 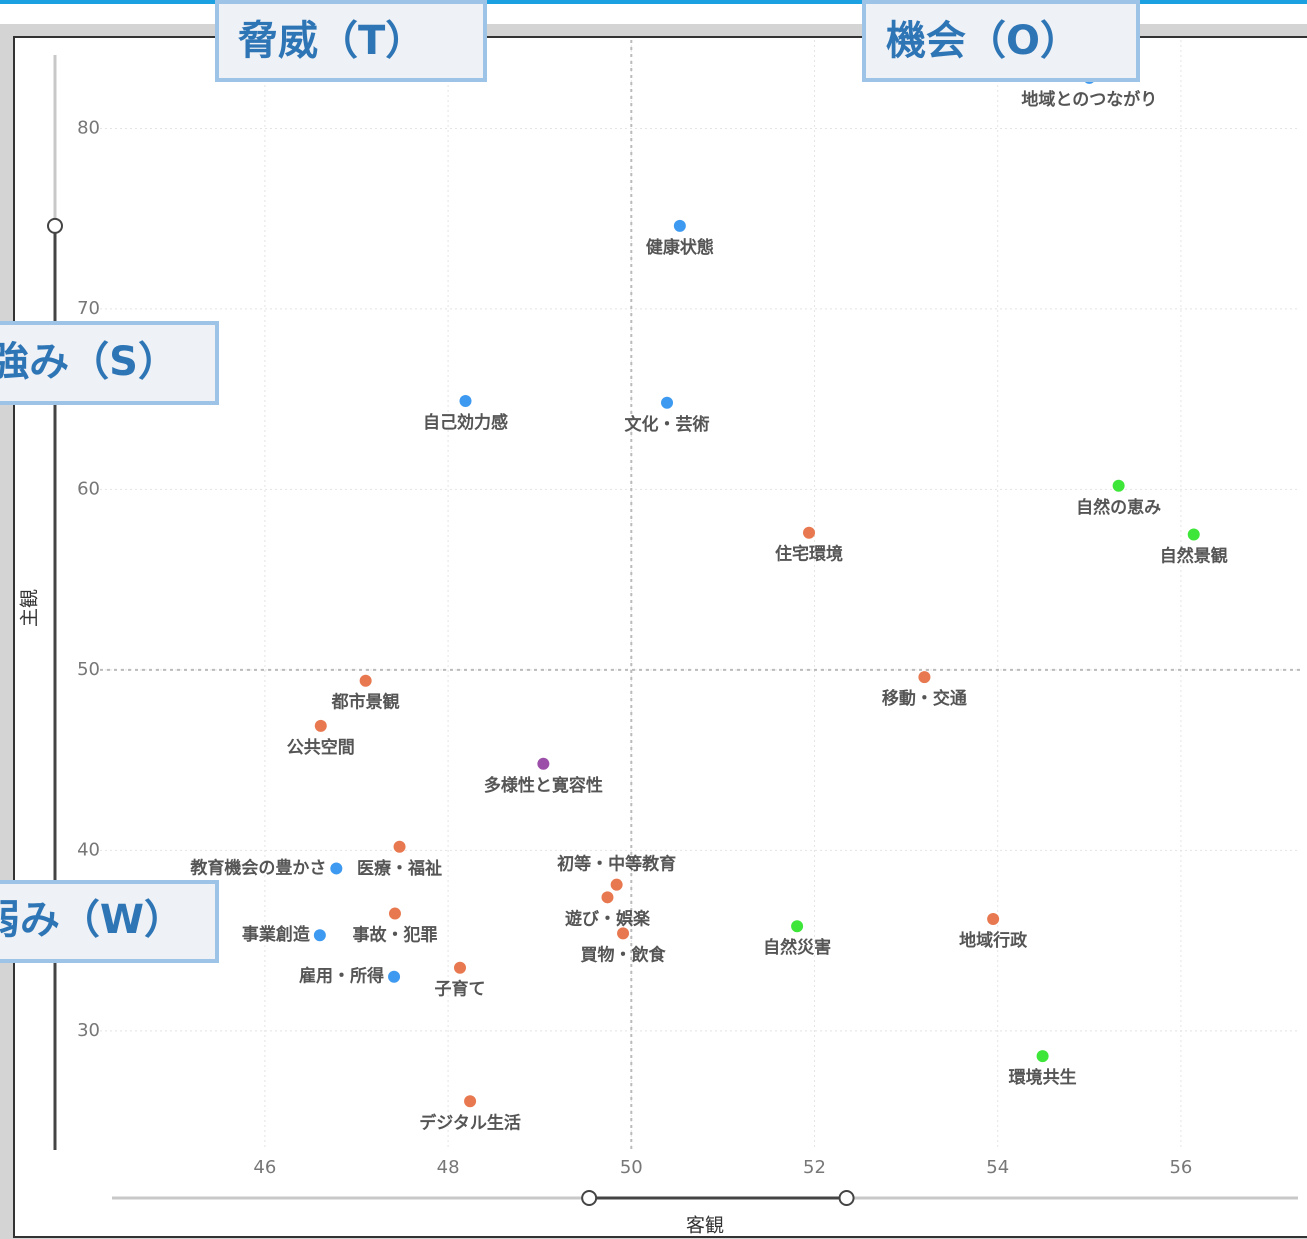 I want to click on point-label: 自然災害, so click(x=797, y=947).